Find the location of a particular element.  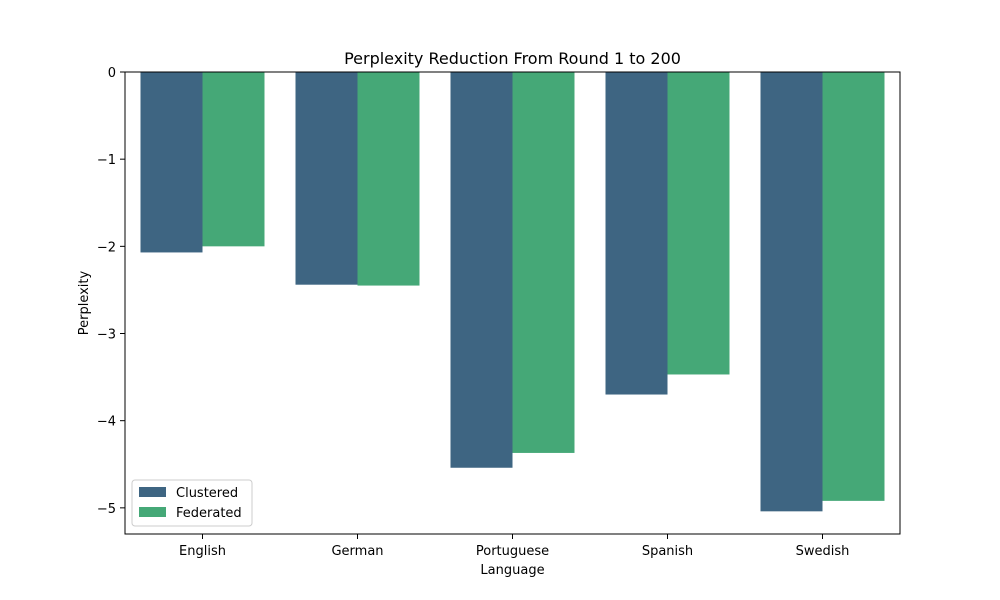

bar-clustered-german is located at coordinates (326, 178).